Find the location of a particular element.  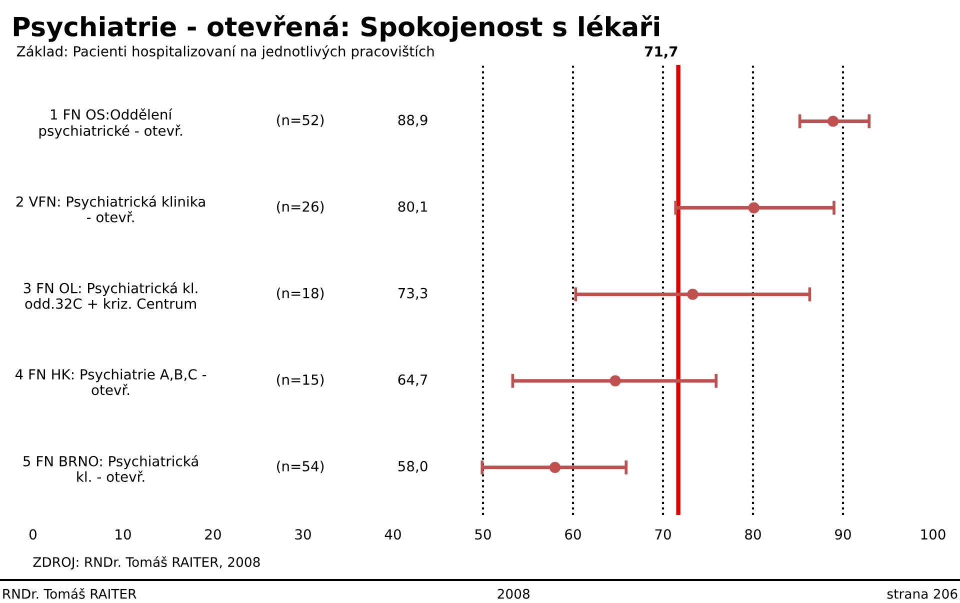

x-tick-label: 90 is located at coordinates (843, 534).